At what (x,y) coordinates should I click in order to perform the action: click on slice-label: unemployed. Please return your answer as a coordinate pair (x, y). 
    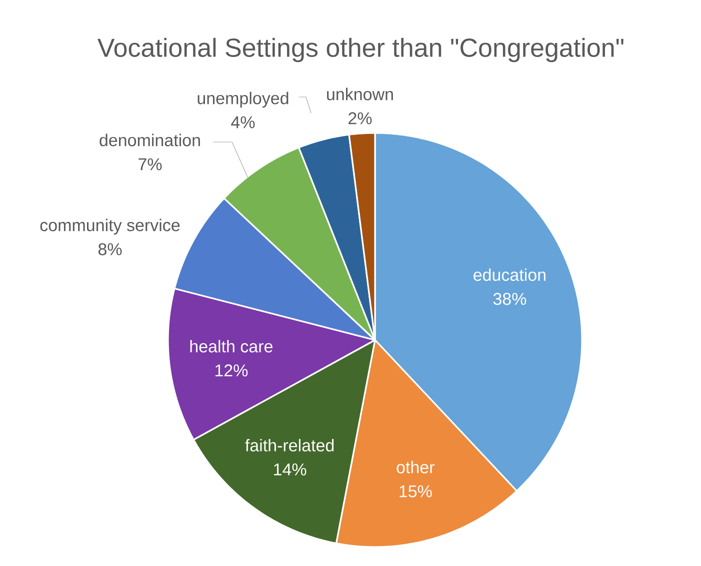
    Looking at the image, I should click on (243, 100).